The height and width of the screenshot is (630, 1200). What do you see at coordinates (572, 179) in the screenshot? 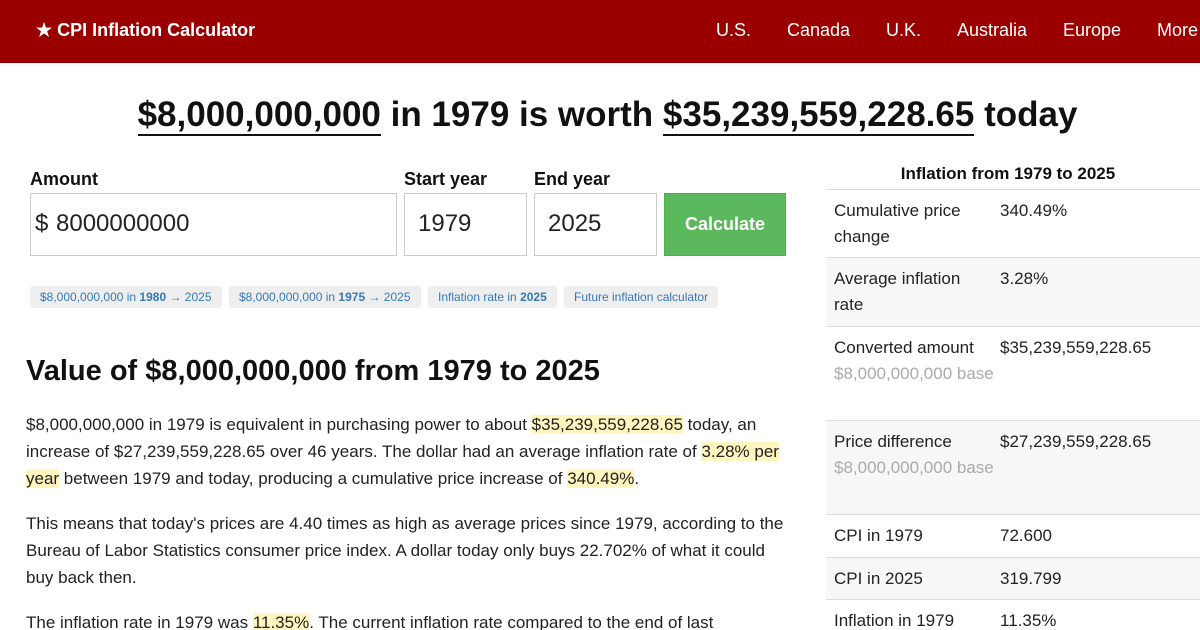
I see `end-year-label: End year` at bounding box center [572, 179].